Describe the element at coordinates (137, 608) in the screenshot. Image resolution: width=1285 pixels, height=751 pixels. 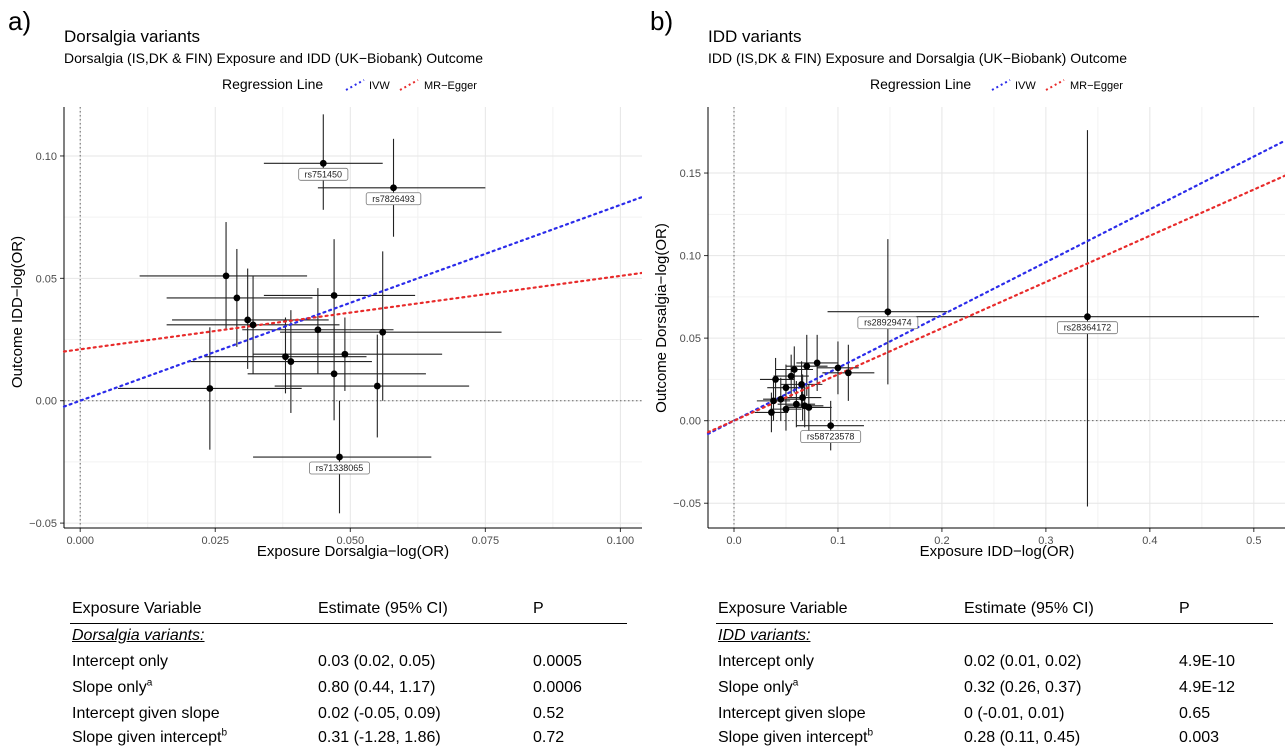
I see `table-a-header-variable: Exposure Variable` at that location.